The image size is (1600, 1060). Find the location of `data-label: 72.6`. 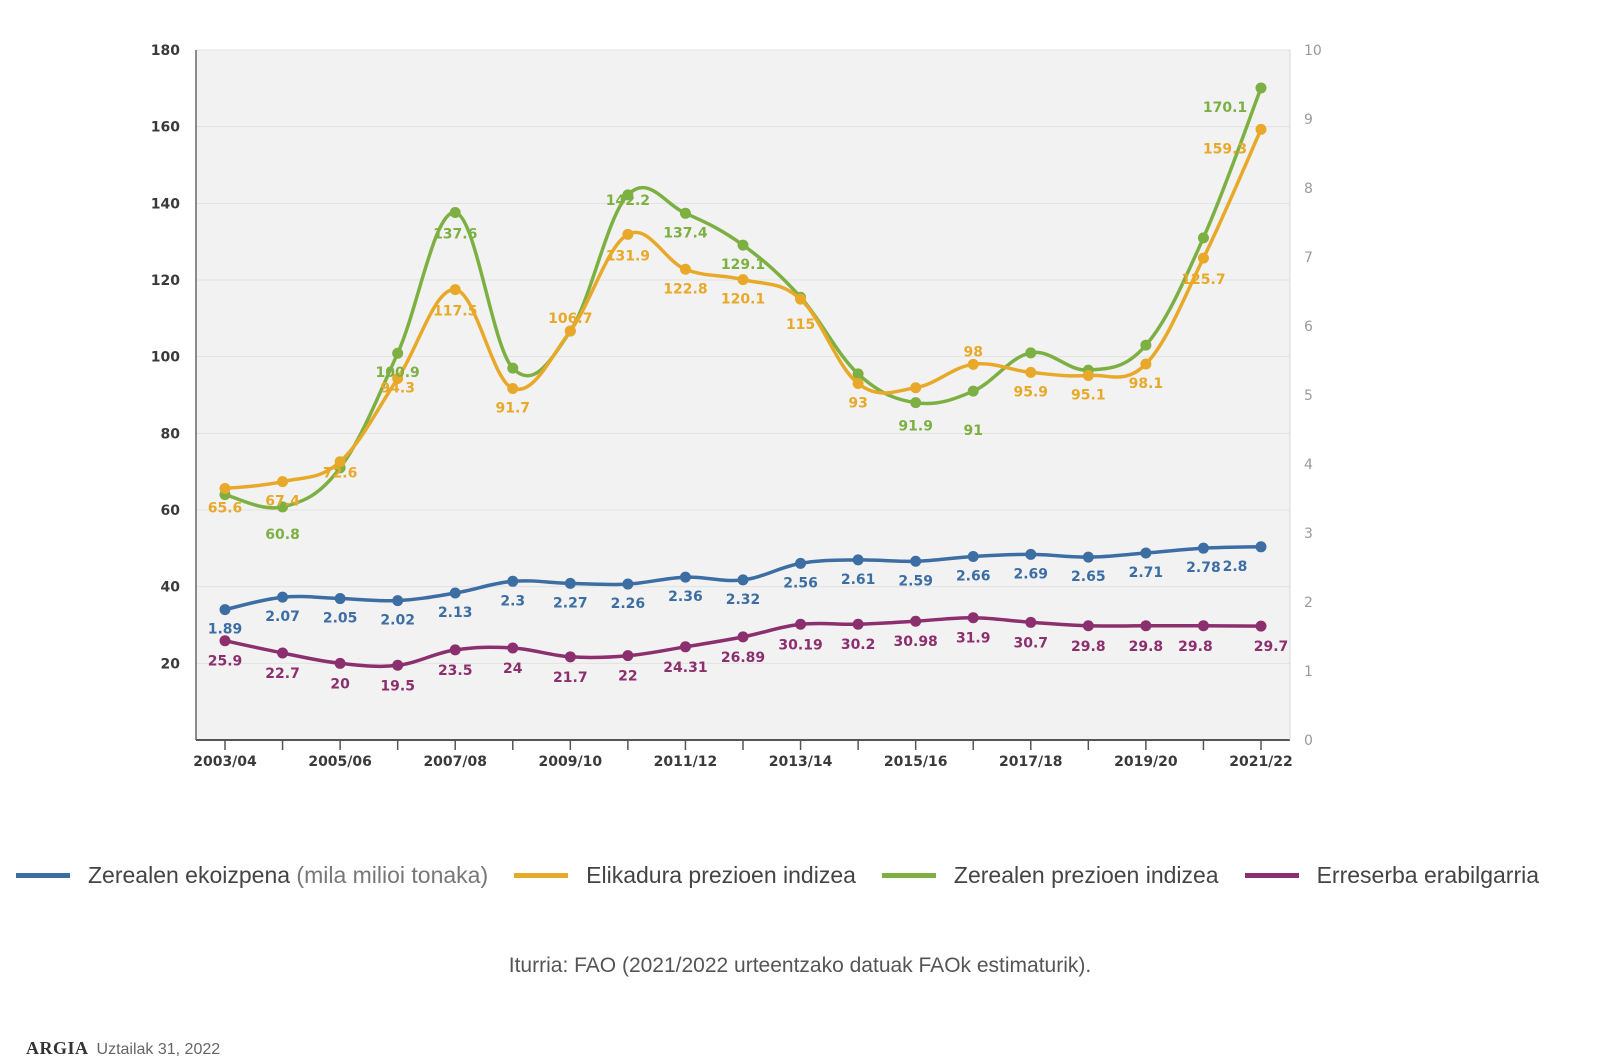

data-label: 72.6 is located at coordinates (340, 474).